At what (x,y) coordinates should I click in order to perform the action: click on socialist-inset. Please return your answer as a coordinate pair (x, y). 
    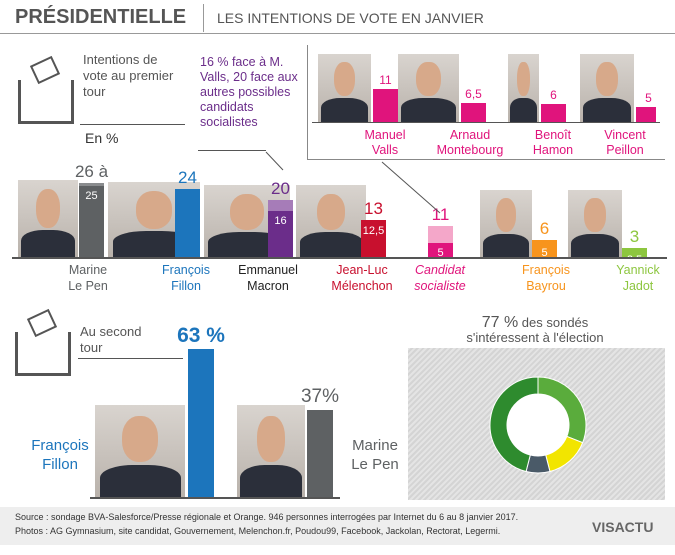
    Looking at the image, I should click on (486, 102).